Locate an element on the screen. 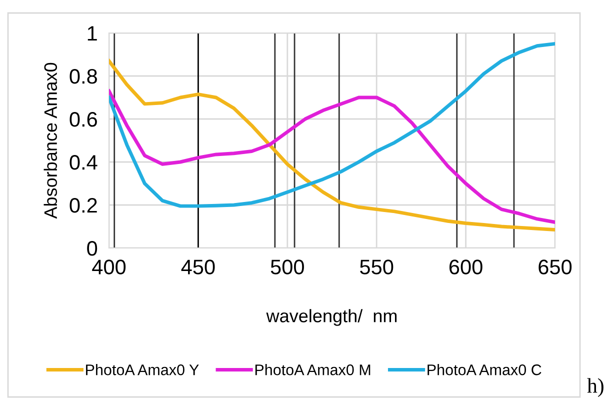 This screenshot has height=403, width=614. x-tick-label: 600 is located at coordinates (465, 267).